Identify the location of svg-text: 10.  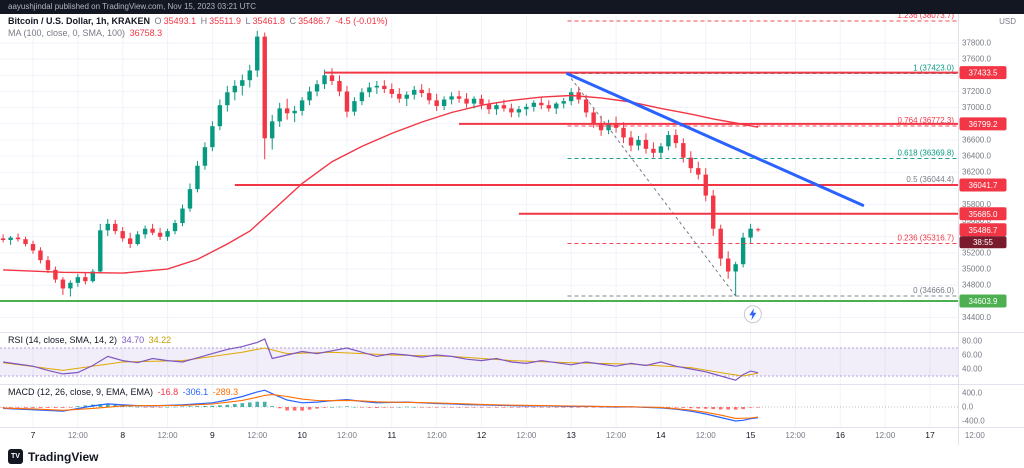
(302, 435).